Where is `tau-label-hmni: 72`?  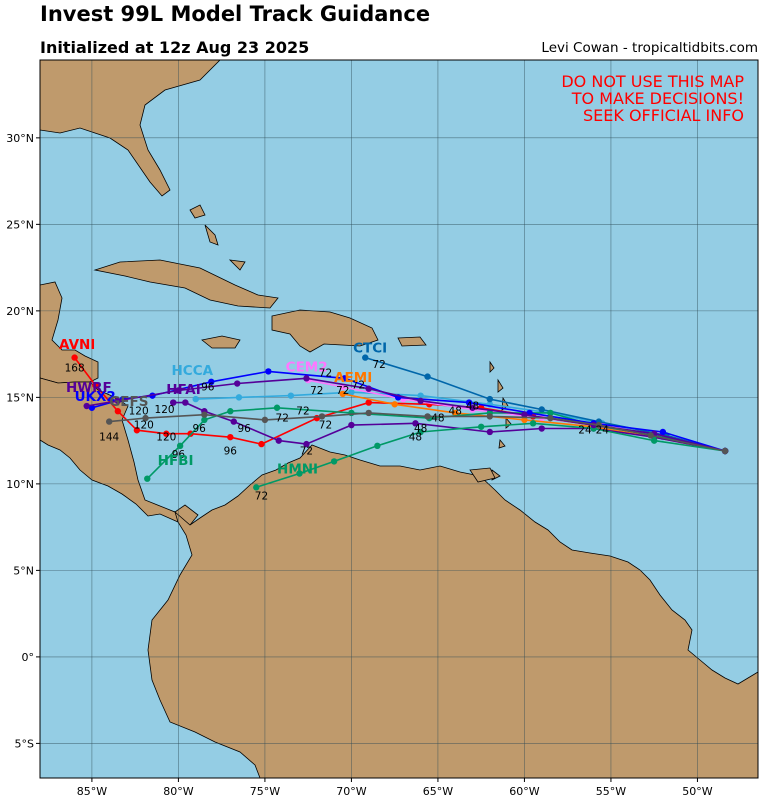 tau-label-hmni: 72 is located at coordinates (261, 496).